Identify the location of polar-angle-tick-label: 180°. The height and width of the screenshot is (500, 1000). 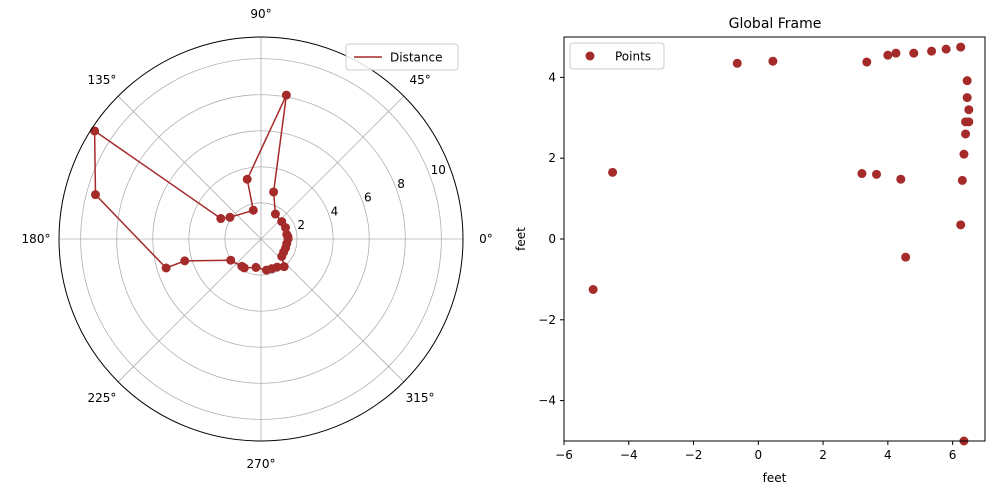
(36, 239).